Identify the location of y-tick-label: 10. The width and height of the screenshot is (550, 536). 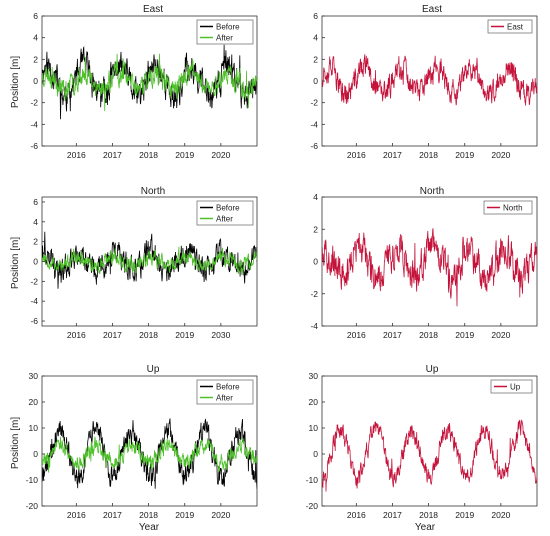
(314, 428).